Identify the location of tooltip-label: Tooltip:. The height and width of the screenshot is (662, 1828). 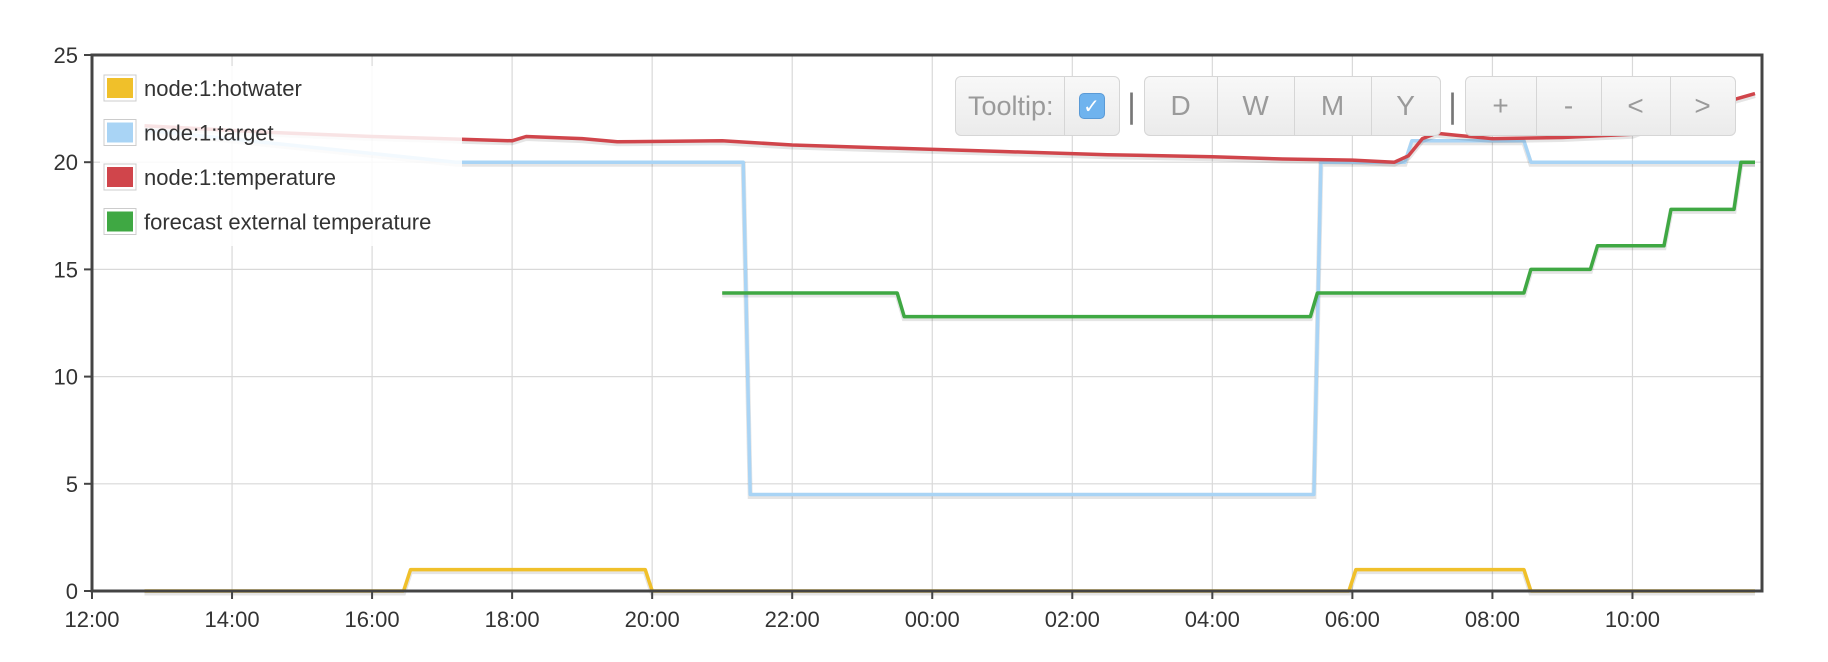
(1011, 105).